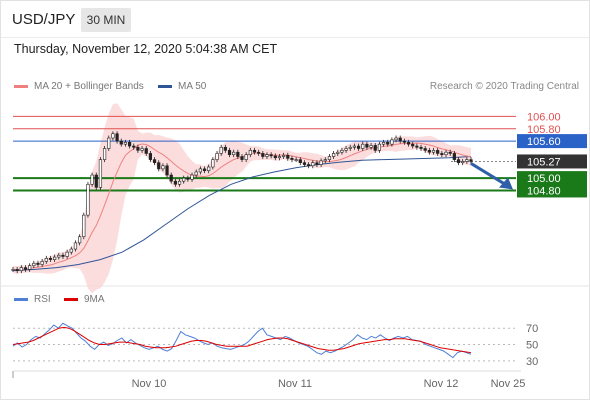  I want to click on x-tick-nov-25: Nov 25, so click(508, 384).